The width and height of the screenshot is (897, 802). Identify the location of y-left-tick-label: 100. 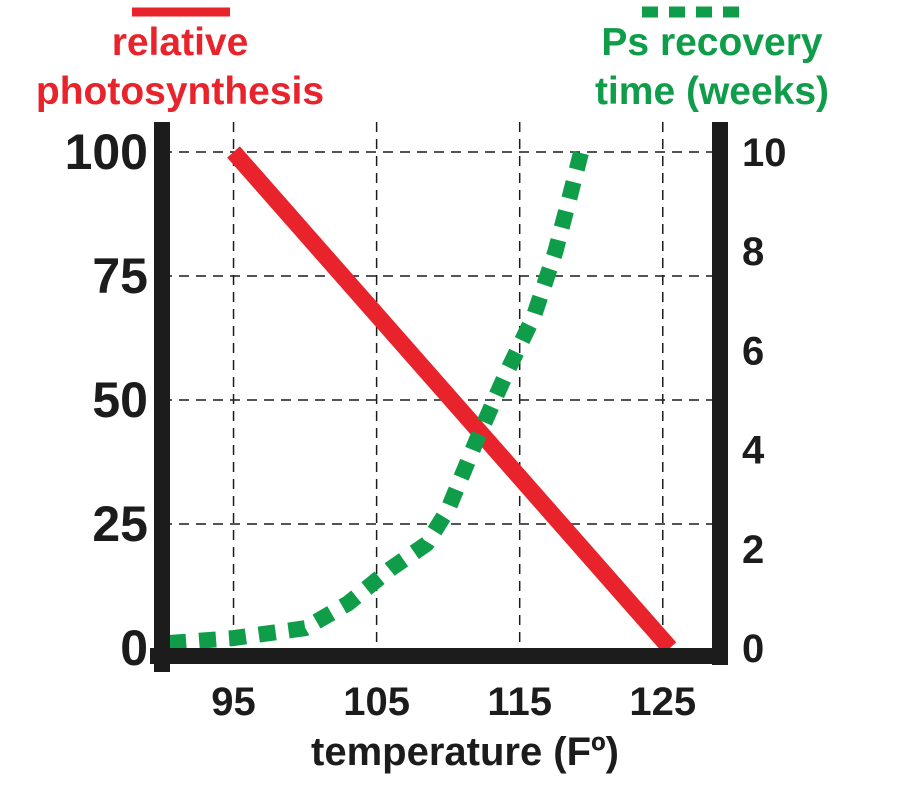
(106, 152).